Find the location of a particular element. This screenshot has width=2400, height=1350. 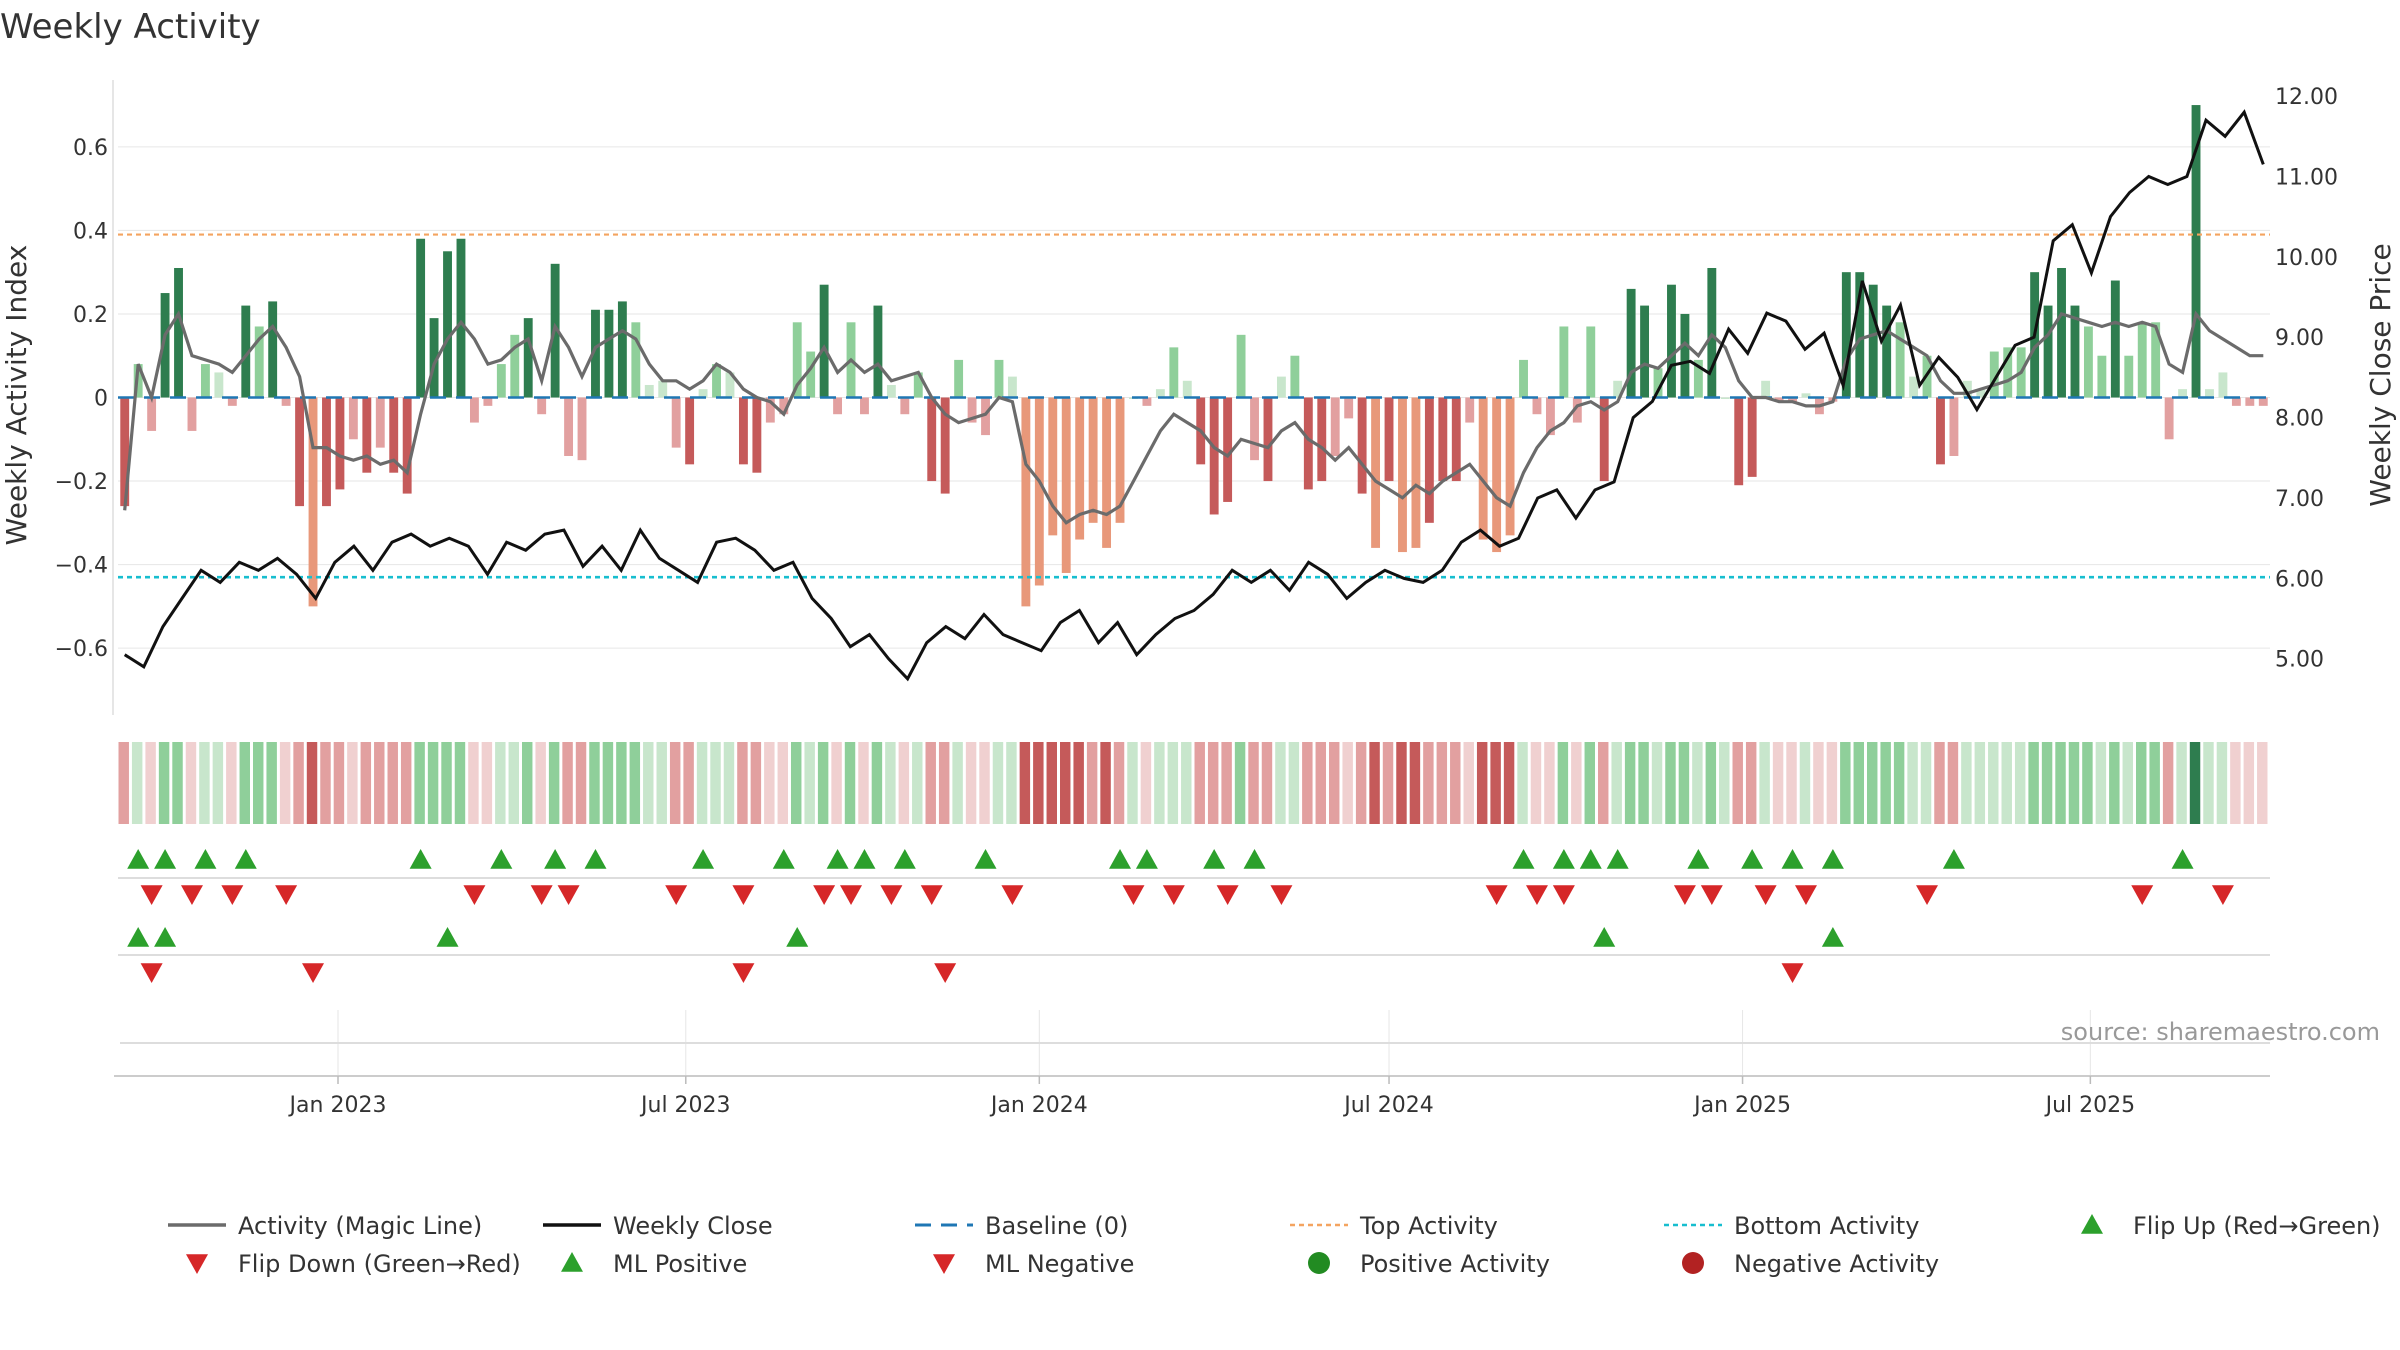

legend-item: Activity (Magic Line) is located at coordinates (325, 1226).